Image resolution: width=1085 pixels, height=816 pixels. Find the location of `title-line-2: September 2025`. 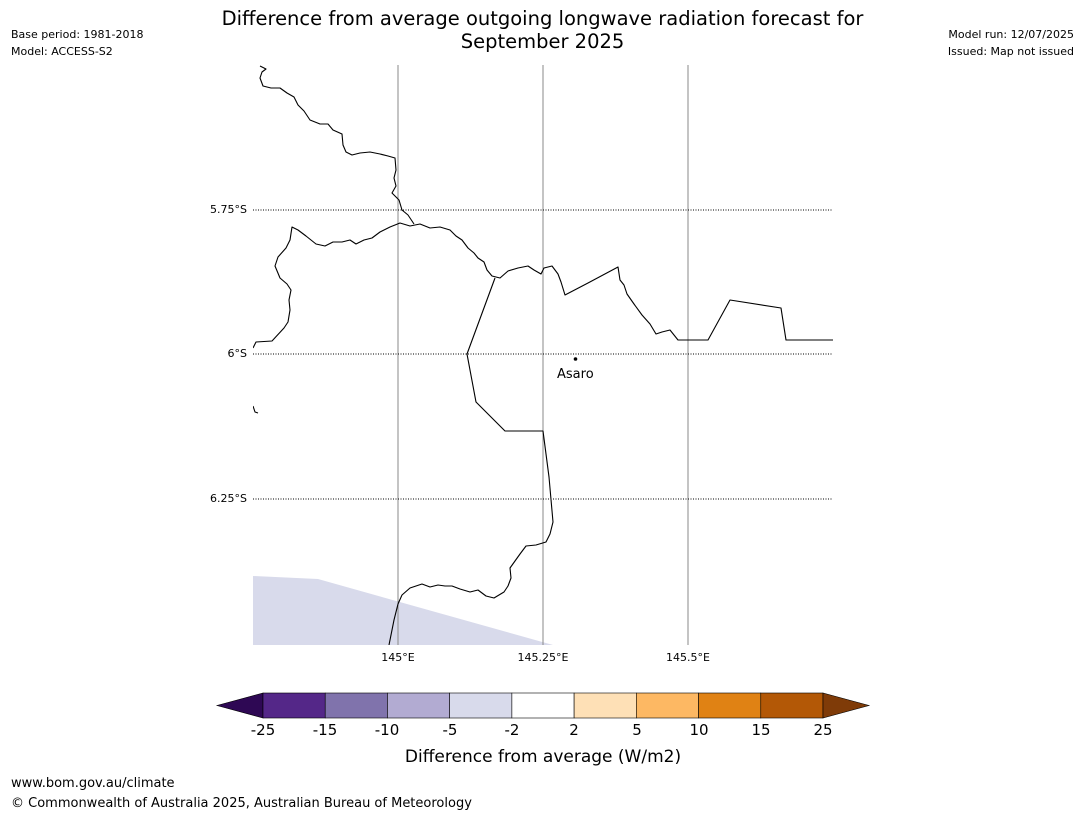

title-line-2: September 2025 is located at coordinates (542, 41).